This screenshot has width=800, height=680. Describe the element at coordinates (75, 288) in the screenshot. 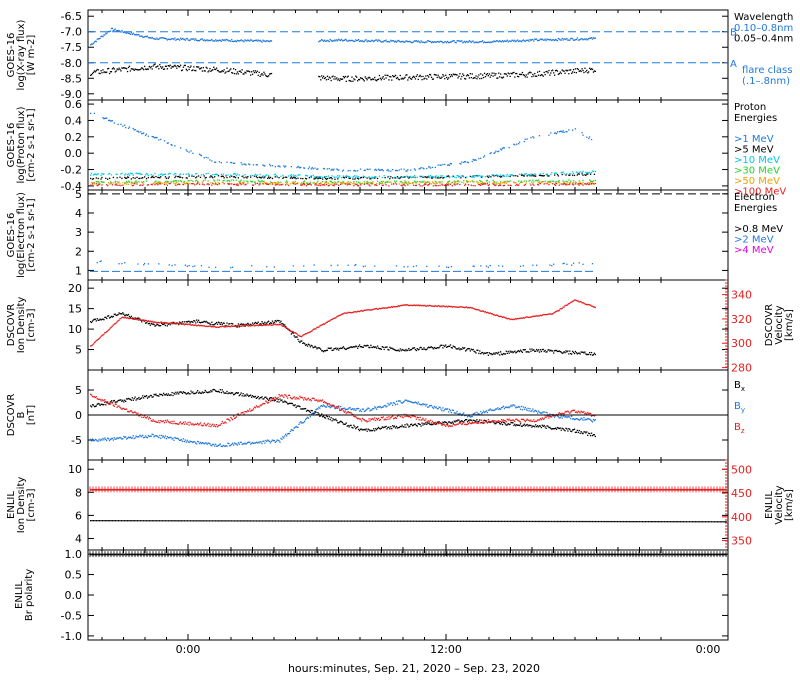

I see `y-tick-label: 20` at that location.